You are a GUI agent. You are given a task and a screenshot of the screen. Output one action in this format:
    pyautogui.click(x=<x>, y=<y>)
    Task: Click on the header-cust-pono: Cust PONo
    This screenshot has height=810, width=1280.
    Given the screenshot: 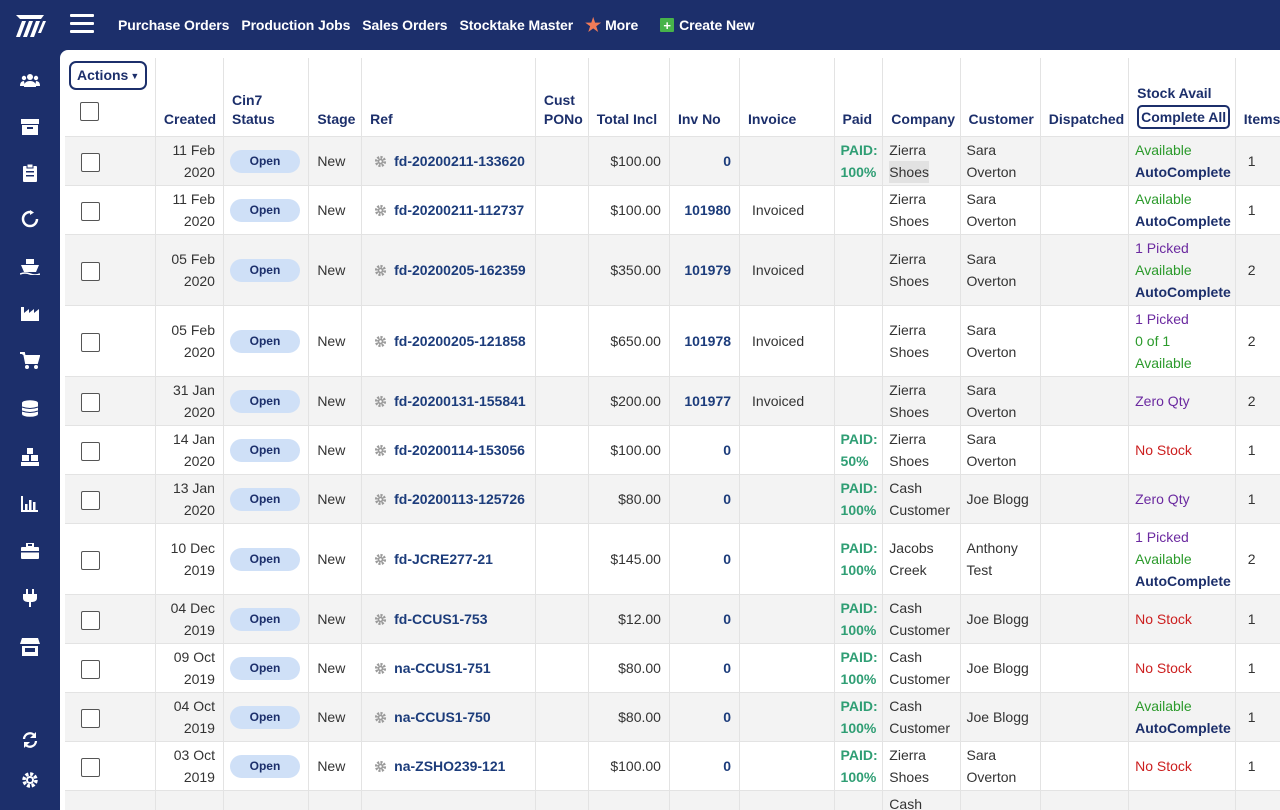 What is the action you would take?
    pyautogui.click(x=561, y=97)
    